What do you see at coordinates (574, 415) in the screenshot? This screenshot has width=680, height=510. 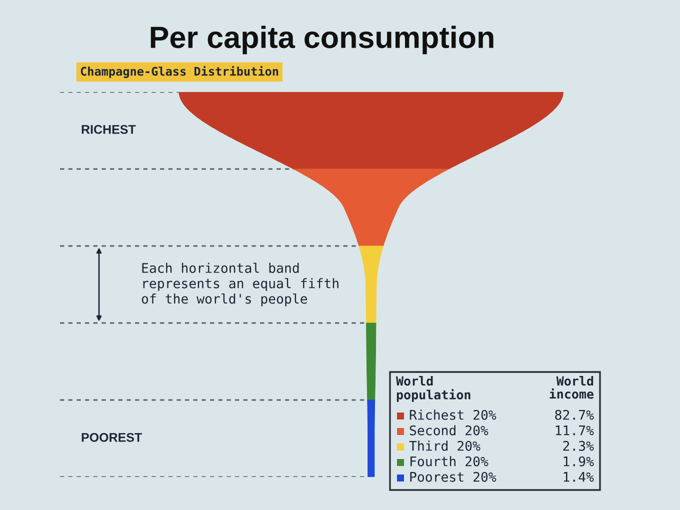 I see `data-label: 82.7%` at bounding box center [574, 415].